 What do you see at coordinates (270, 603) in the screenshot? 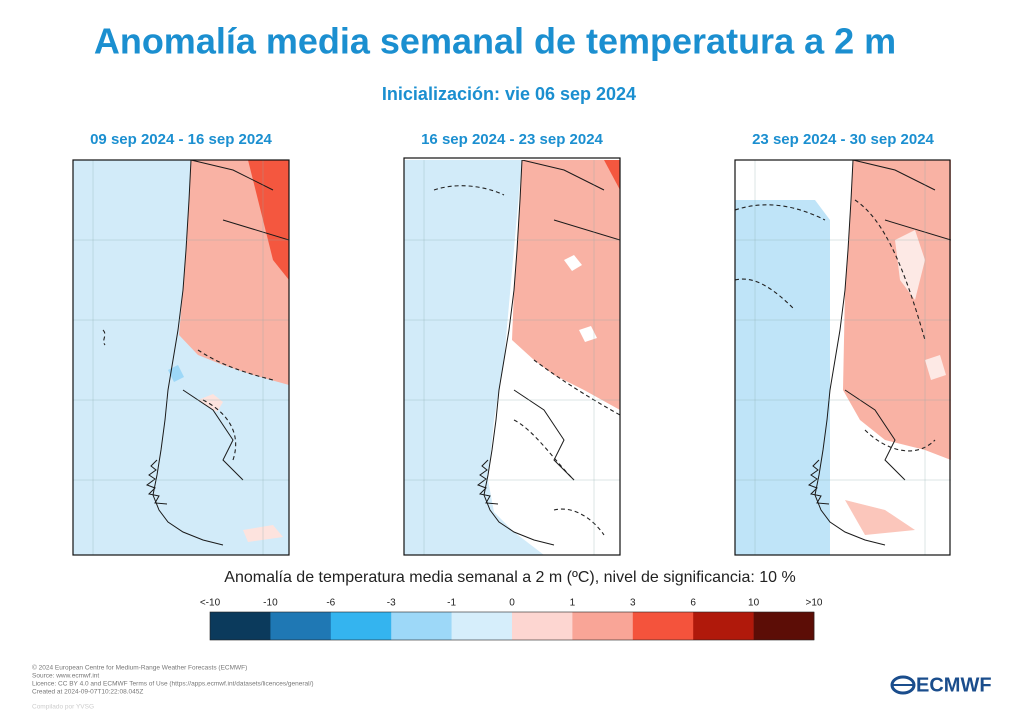
I see `colorbar-label: -10` at bounding box center [270, 603].